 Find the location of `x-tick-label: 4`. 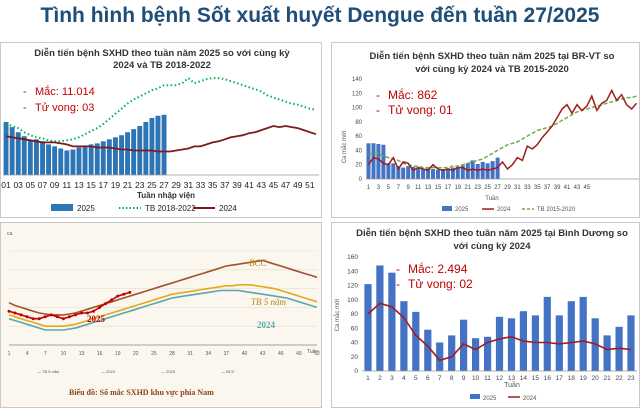

x-tick-label: 4 is located at coordinates (404, 378).